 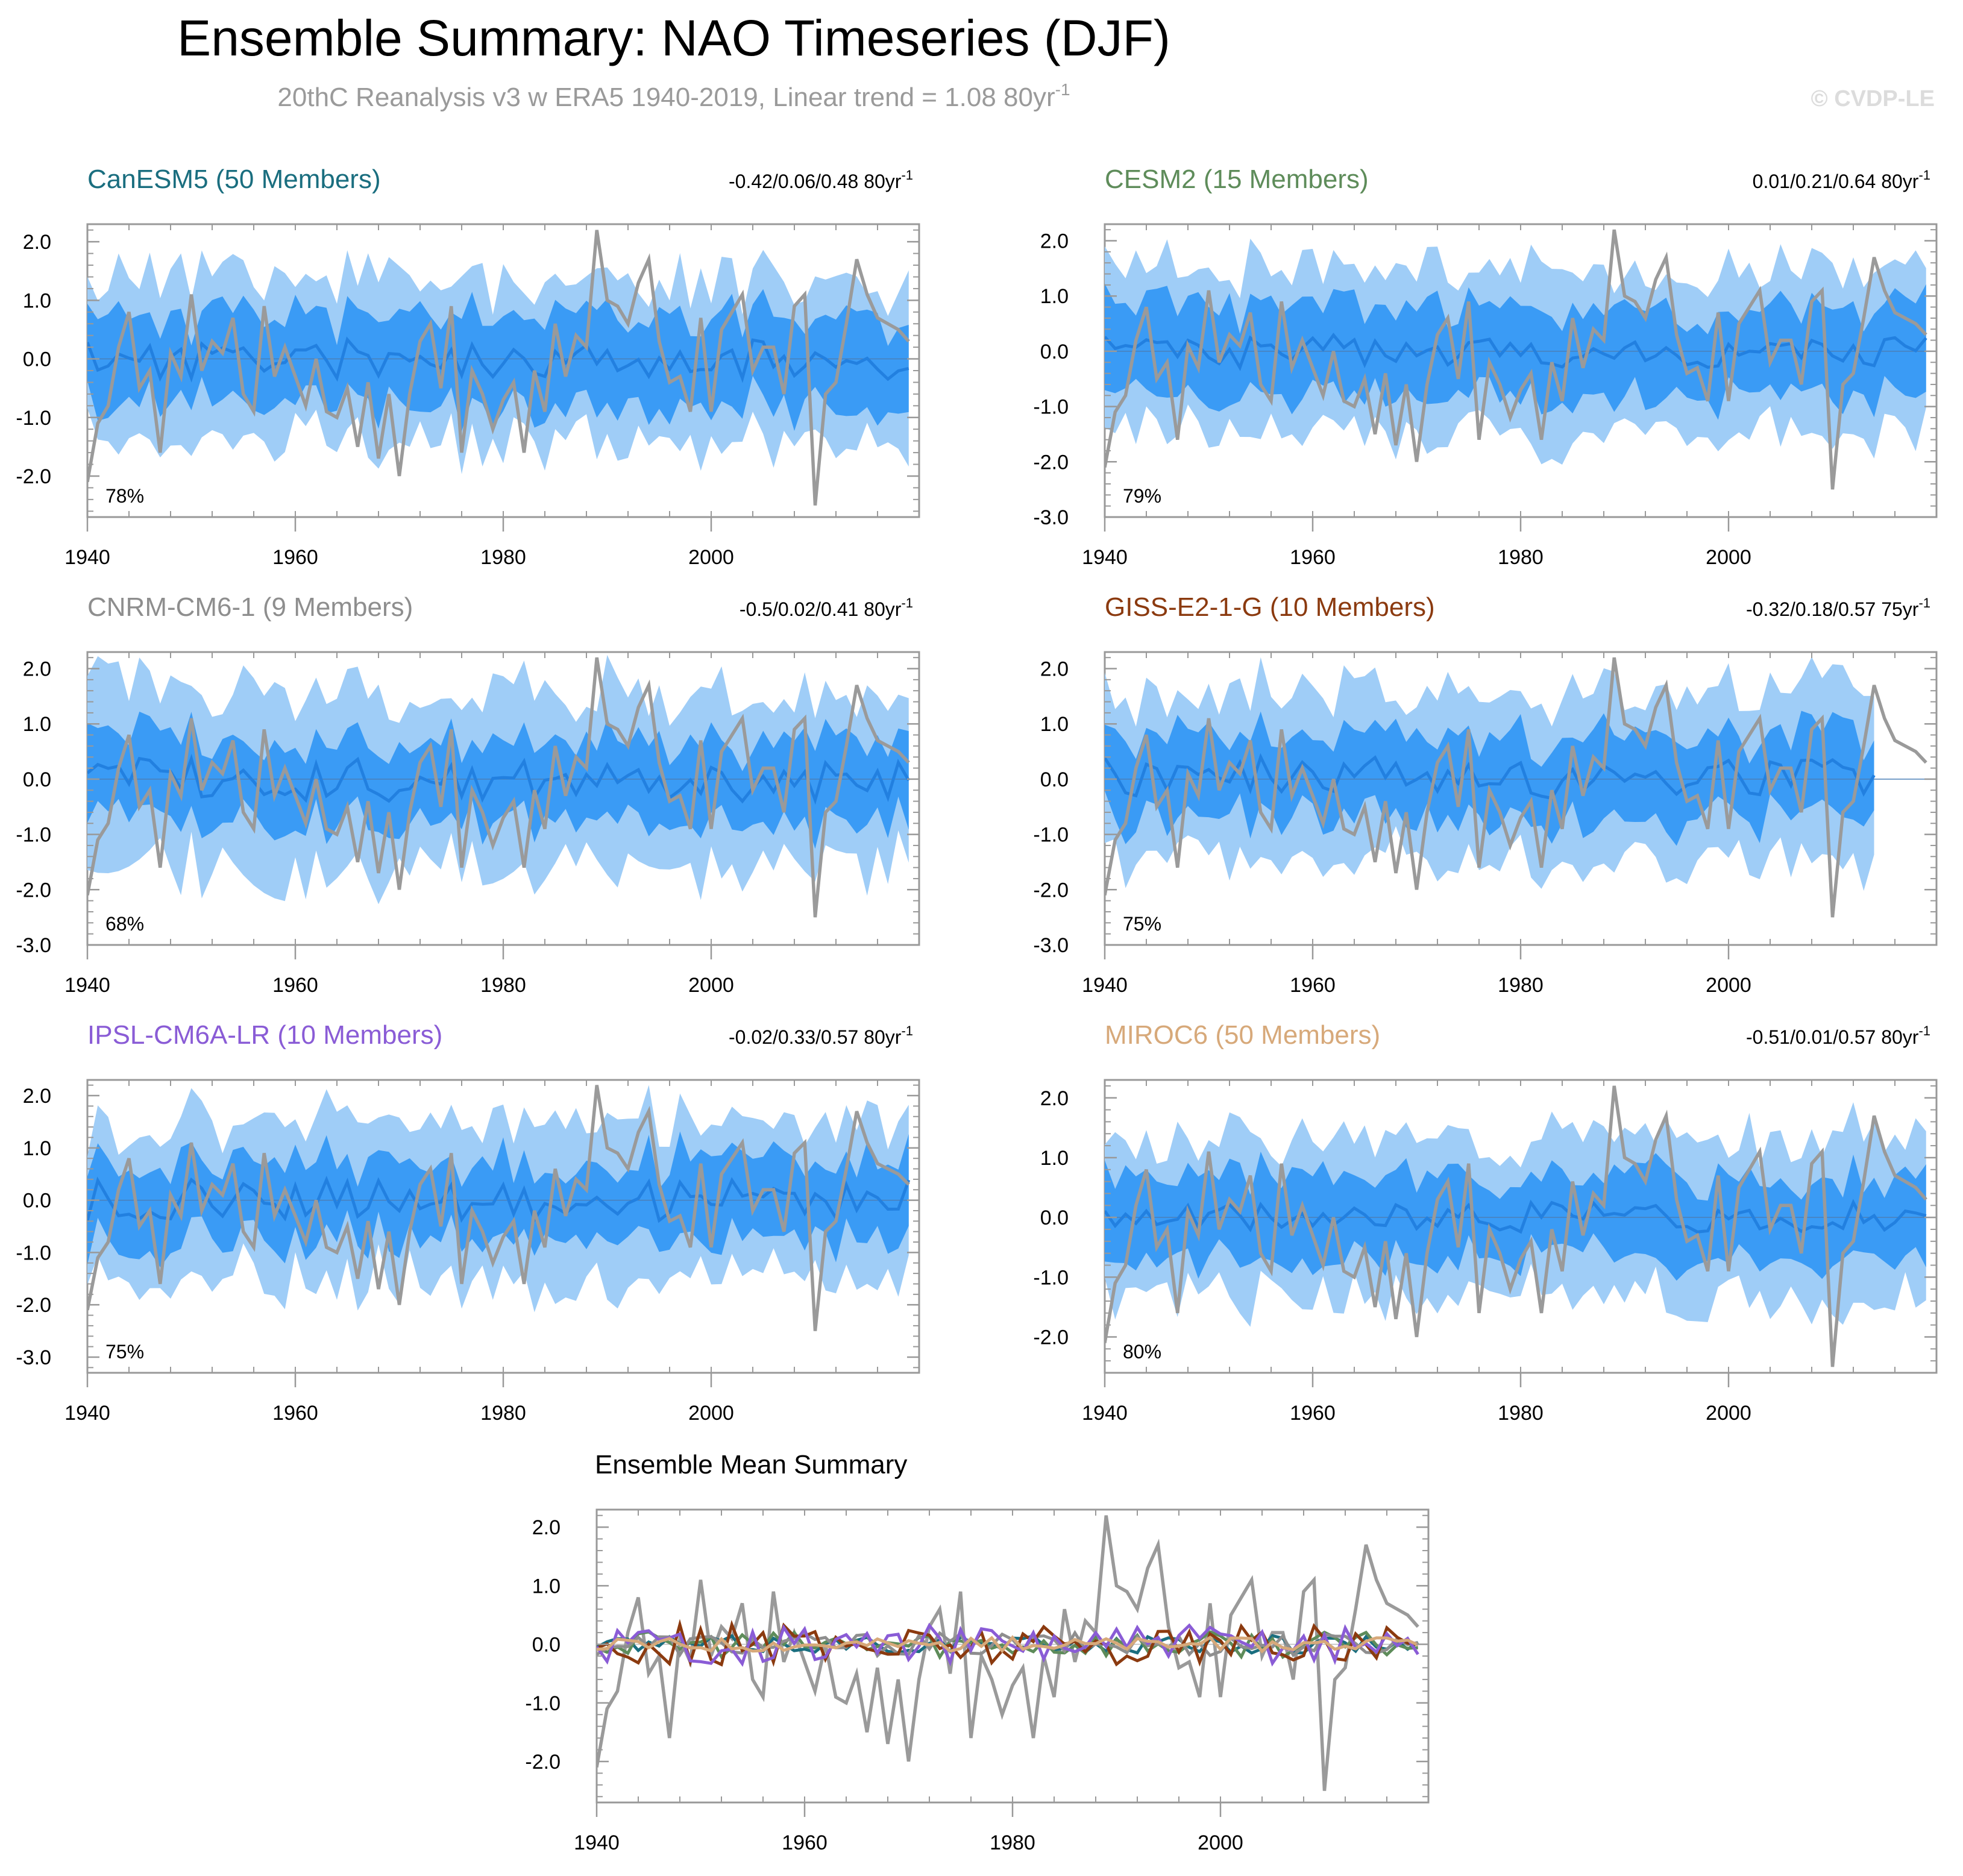 I want to click on panel-title: Ensemble Mean Summary, so click(x=751, y=1465).